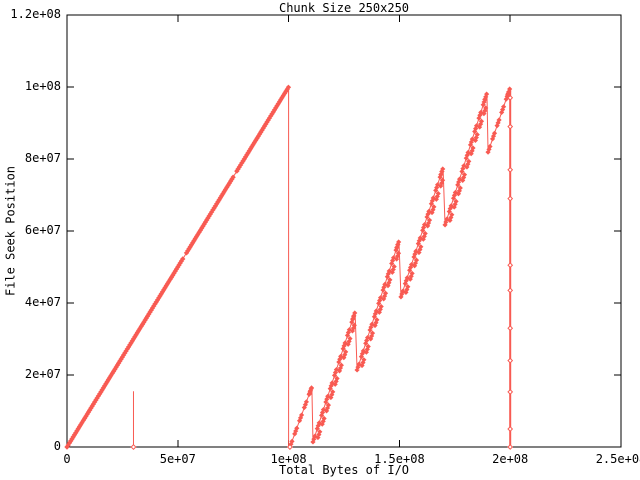  What do you see at coordinates (344, 8) in the screenshot?
I see `chart-title: Chunk Size 250x250` at bounding box center [344, 8].